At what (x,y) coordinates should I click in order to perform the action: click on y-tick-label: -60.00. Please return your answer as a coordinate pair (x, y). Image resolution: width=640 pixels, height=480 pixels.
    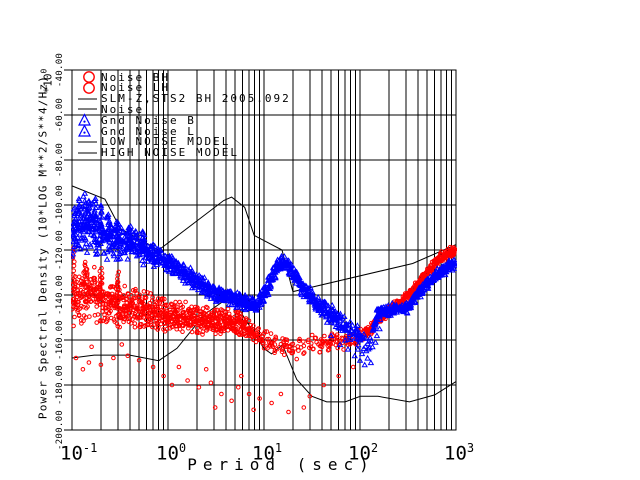
    Looking at the image, I should click on (60, 115).